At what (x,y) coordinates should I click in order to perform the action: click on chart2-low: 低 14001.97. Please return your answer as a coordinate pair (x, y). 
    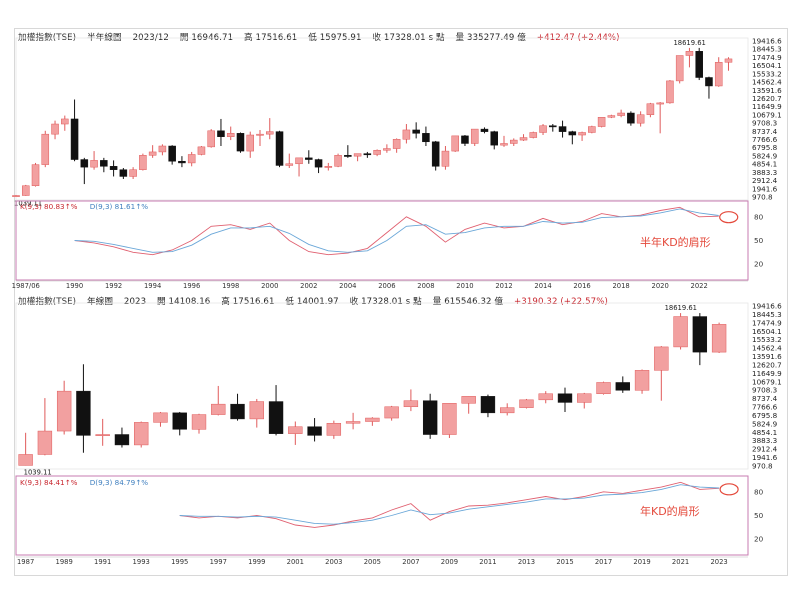
    Looking at the image, I should click on (312, 302).